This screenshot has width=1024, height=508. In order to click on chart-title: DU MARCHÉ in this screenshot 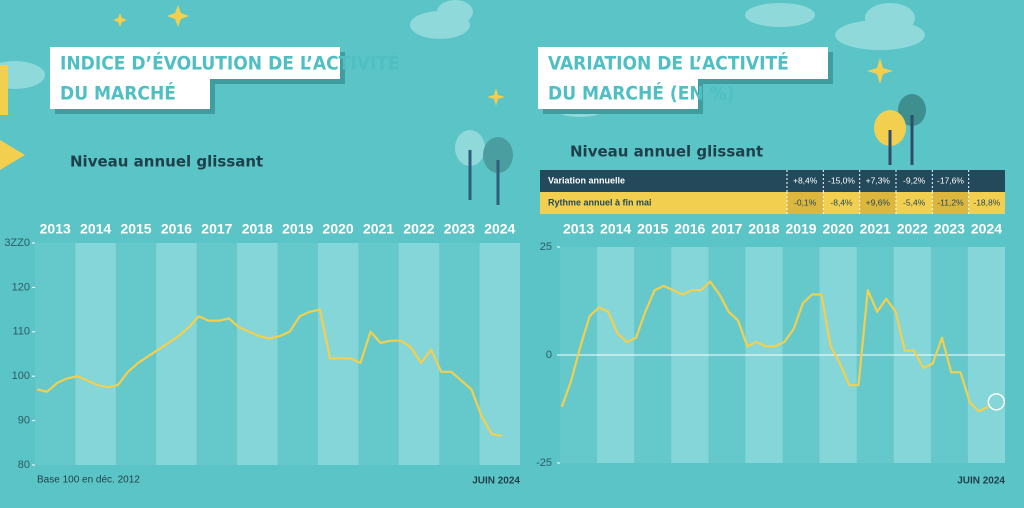, I will do `click(118, 93)`.